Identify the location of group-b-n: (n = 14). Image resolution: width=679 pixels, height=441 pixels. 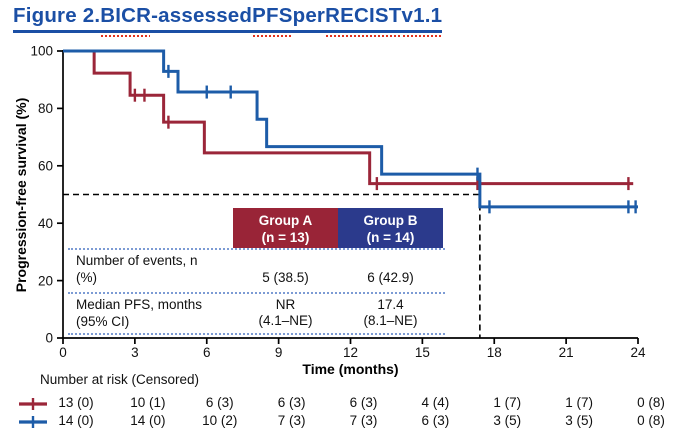
(390, 237).